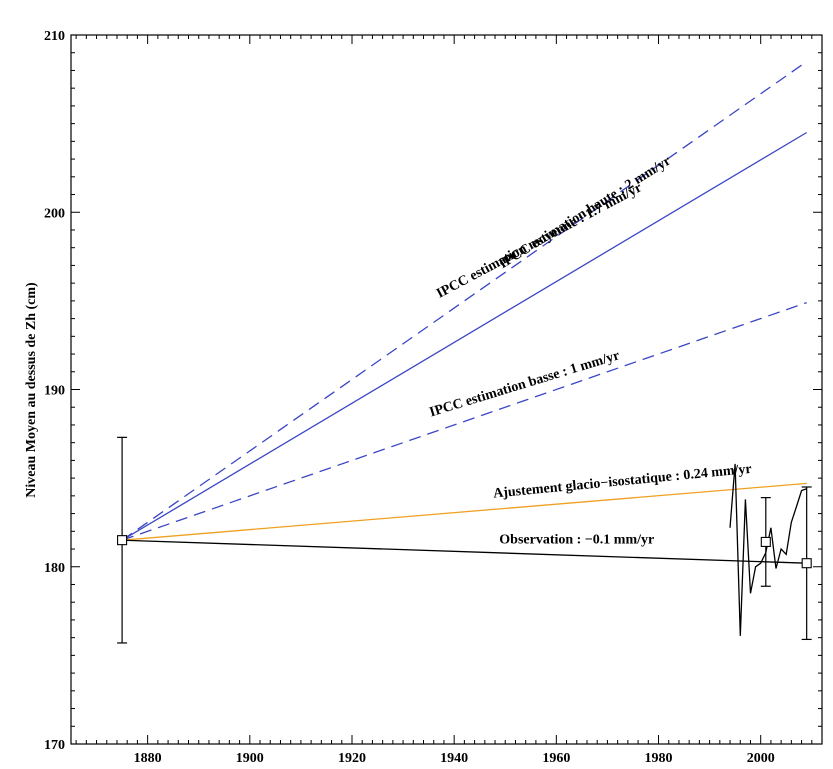 This screenshot has height=769, width=833. What do you see at coordinates (525, 384) in the screenshot?
I see `annotation-label: IPCC estimation basse : 1 mm/yr` at bounding box center [525, 384].